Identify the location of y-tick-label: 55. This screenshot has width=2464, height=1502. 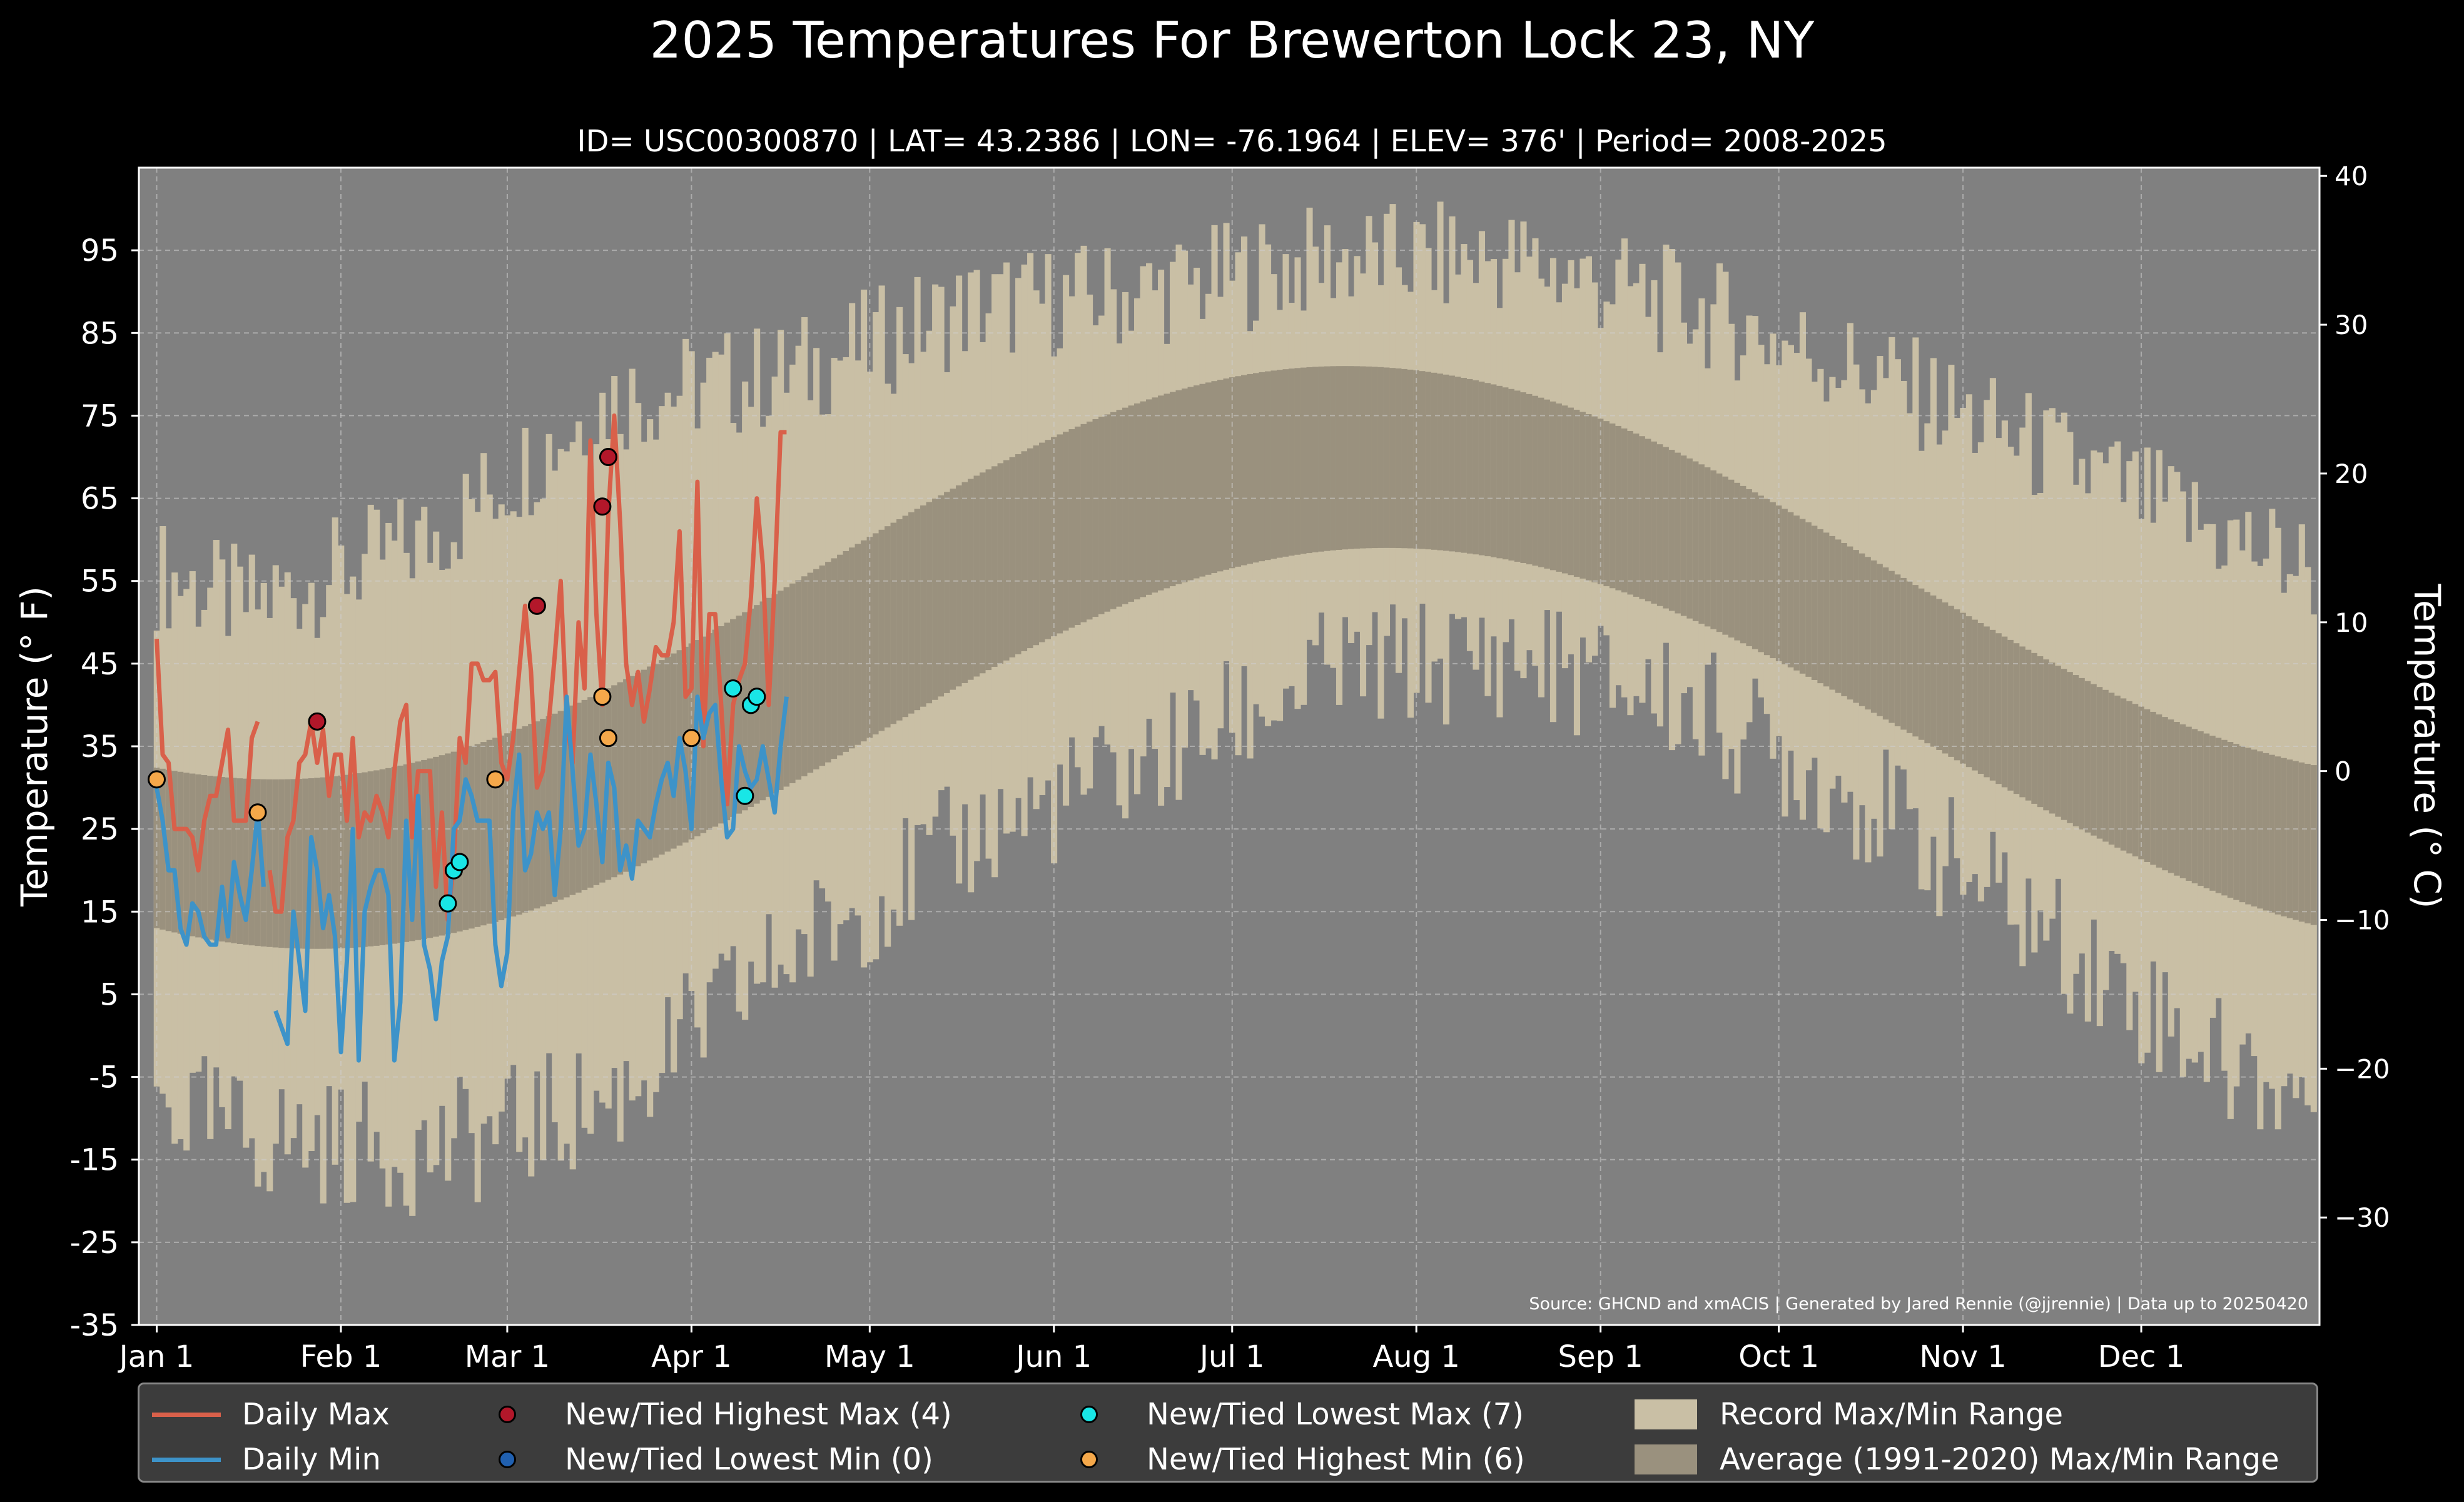
(100, 581).